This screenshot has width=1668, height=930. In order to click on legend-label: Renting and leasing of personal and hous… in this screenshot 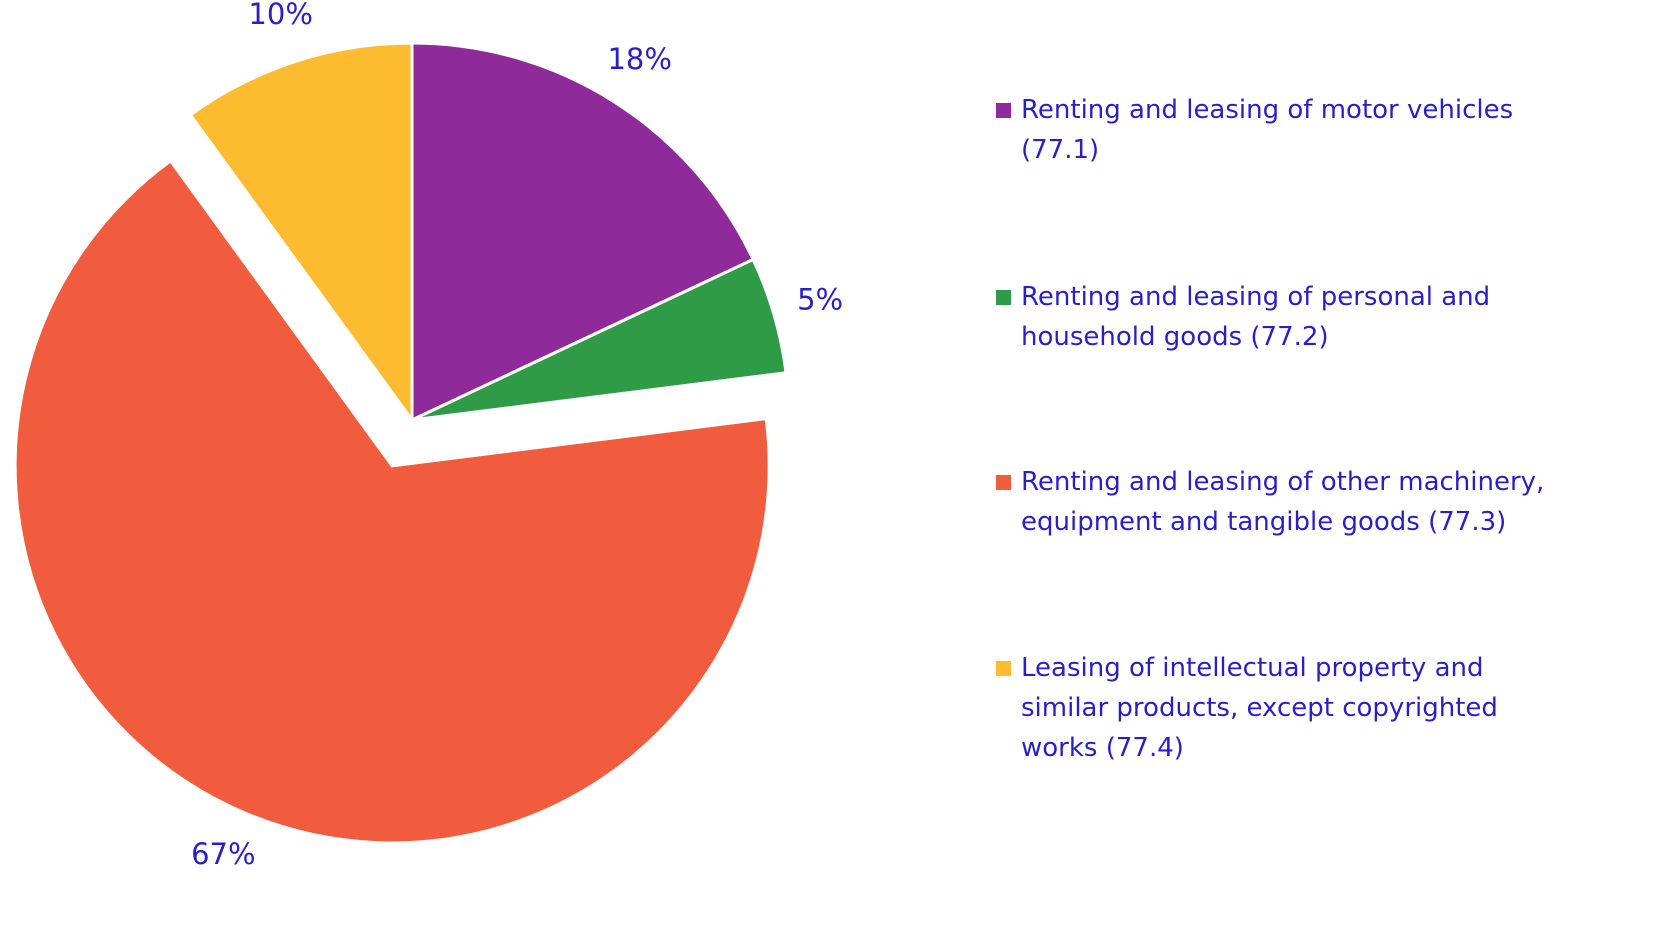, I will do `click(1256, 317)`.